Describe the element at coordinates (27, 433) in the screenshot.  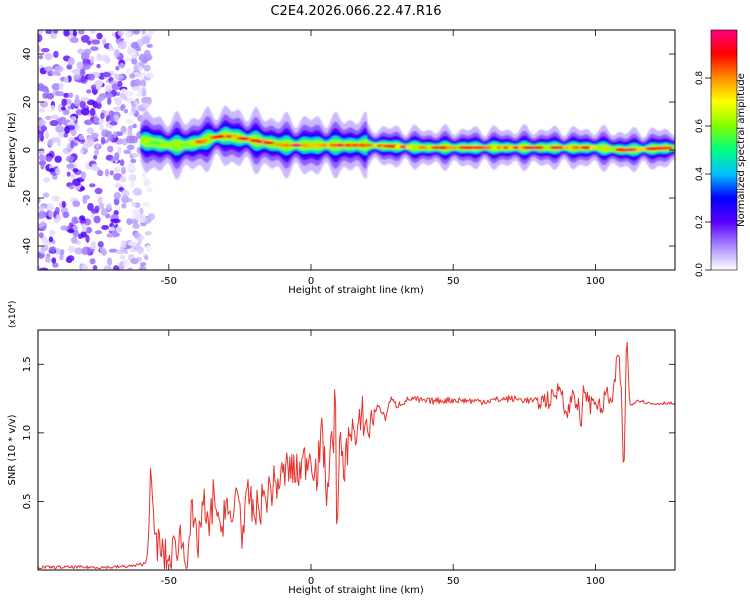
I see `y-tick-label: 1.0` at that location.